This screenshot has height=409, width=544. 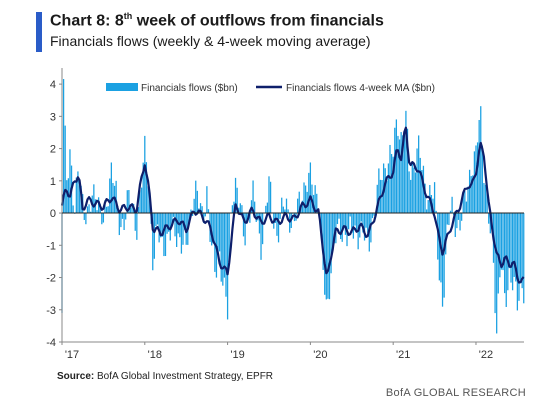 I want to click on y-tick-label: -3, so click(x=51, y=311).